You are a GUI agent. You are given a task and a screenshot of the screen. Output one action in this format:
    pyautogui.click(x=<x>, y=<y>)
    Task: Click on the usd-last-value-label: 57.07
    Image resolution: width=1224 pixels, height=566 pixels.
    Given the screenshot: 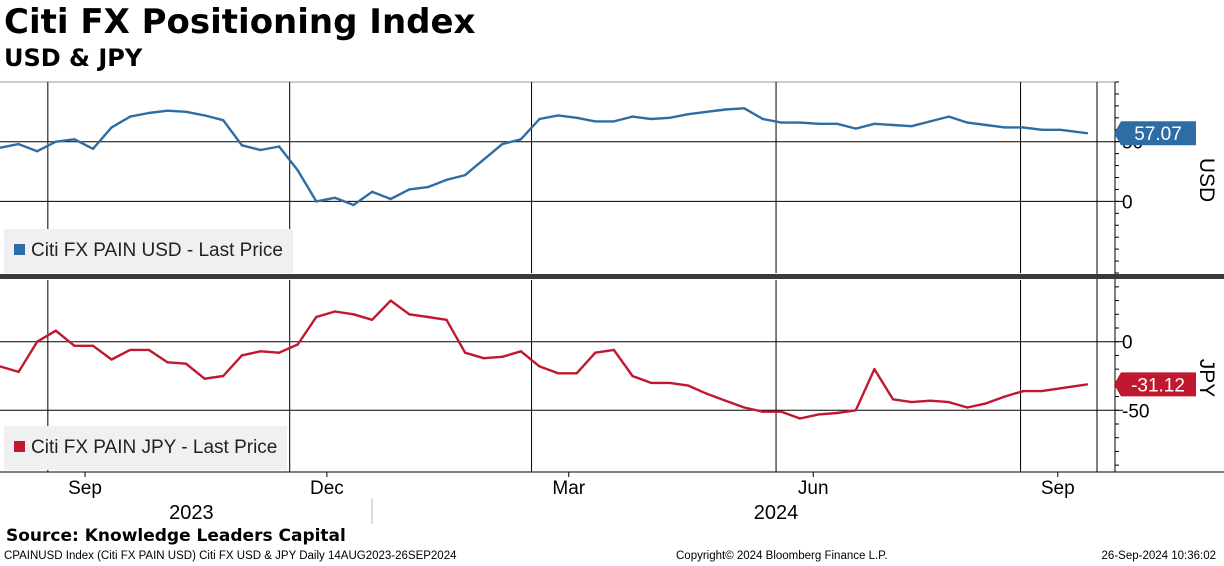 What is the action you would take?
    pyautogui.click(x=1158, y=134)
    